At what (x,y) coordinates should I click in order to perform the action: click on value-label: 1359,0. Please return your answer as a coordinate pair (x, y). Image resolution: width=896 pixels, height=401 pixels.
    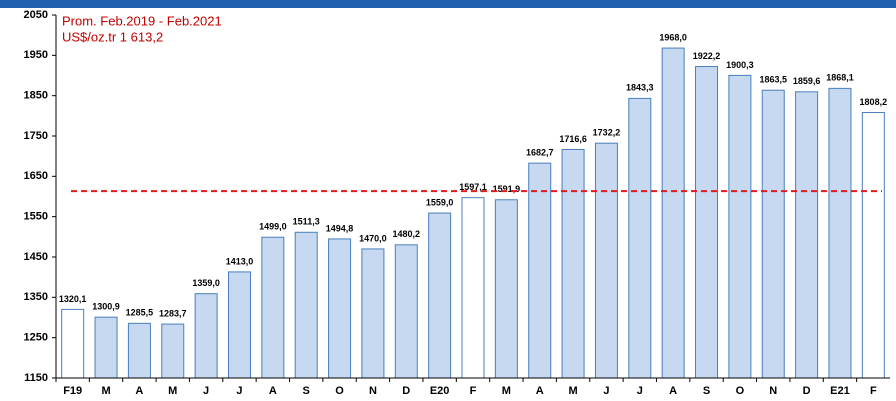
    Looking at the image, I should click on (206, 283).